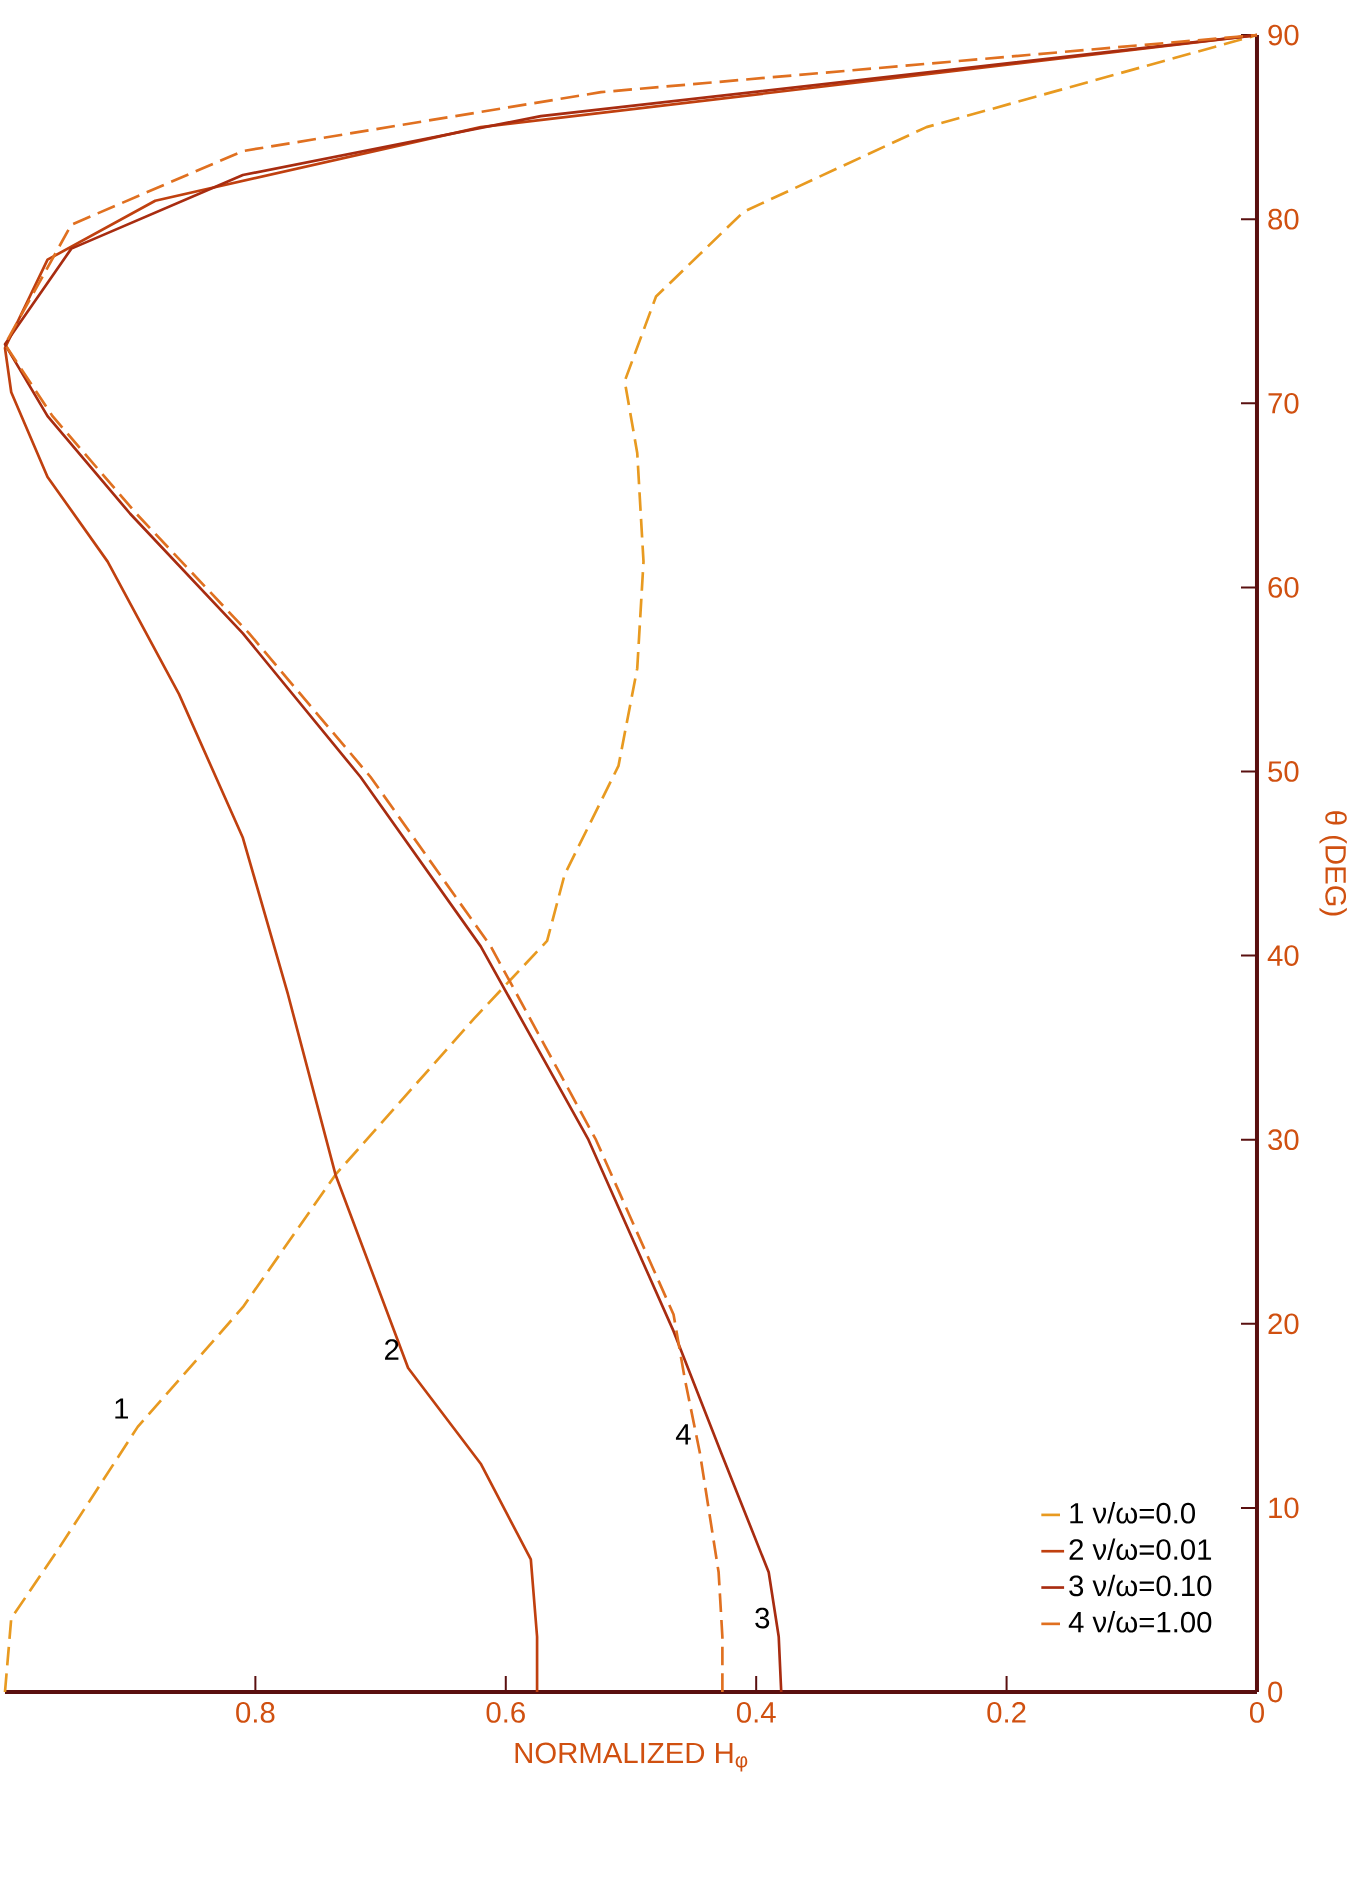  Describe the element at coordinates (1140, 1622) in the screenshot. I see `legend-label: 4 ν/ω=1.00` at that location.